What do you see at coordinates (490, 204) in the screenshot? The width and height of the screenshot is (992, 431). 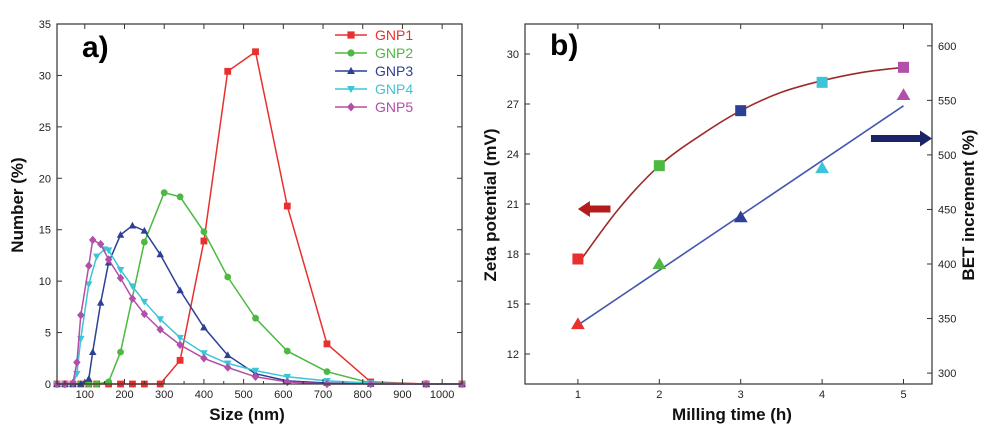 I see `chart-b-left-y-axis-title: Zeta potential (mV)` at bounding box center [490, 204].